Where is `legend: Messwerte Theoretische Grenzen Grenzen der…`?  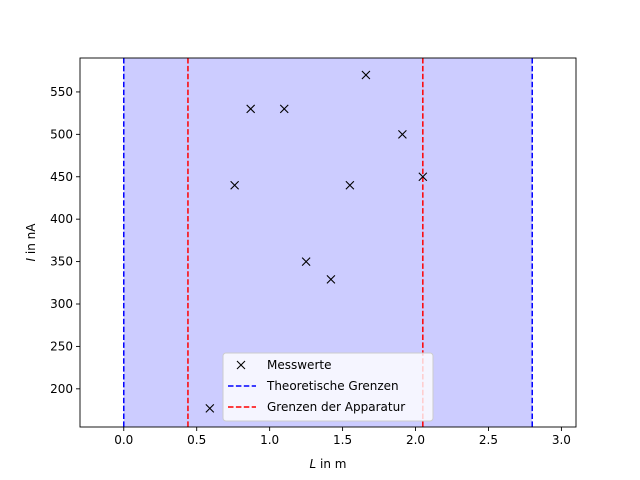
legend: Messwerte Theoretische Grenzen Grenzen der… is located at coordinates (328, 387).